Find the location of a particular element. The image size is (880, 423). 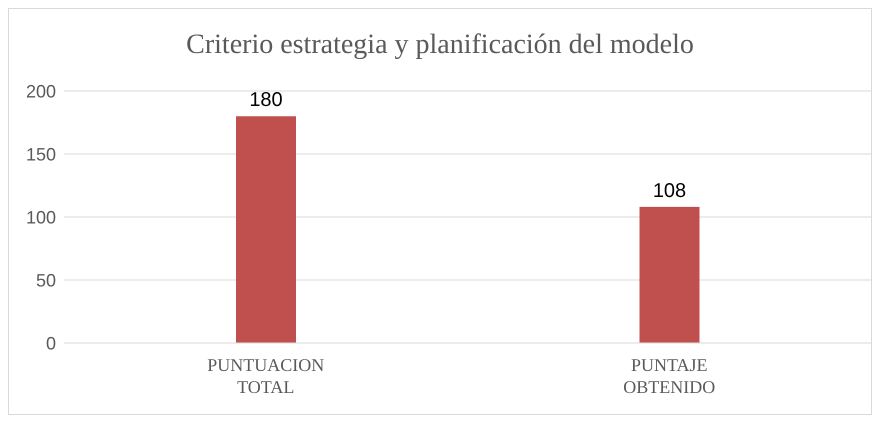

y-tick-label: 50 is located at coordinates (46, 280).